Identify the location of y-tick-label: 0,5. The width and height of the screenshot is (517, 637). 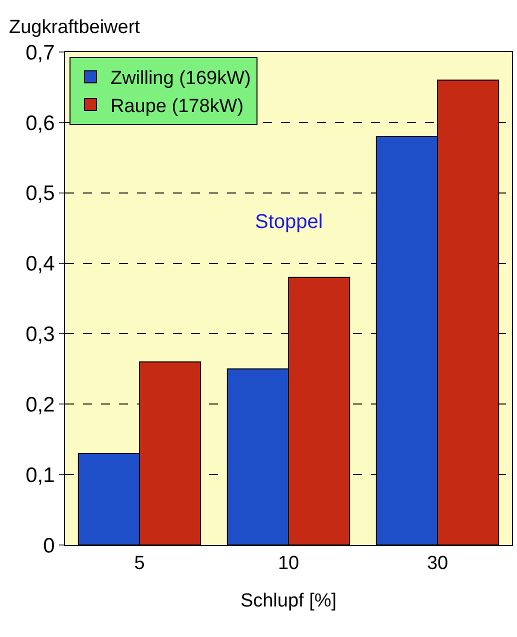
(40, 194).